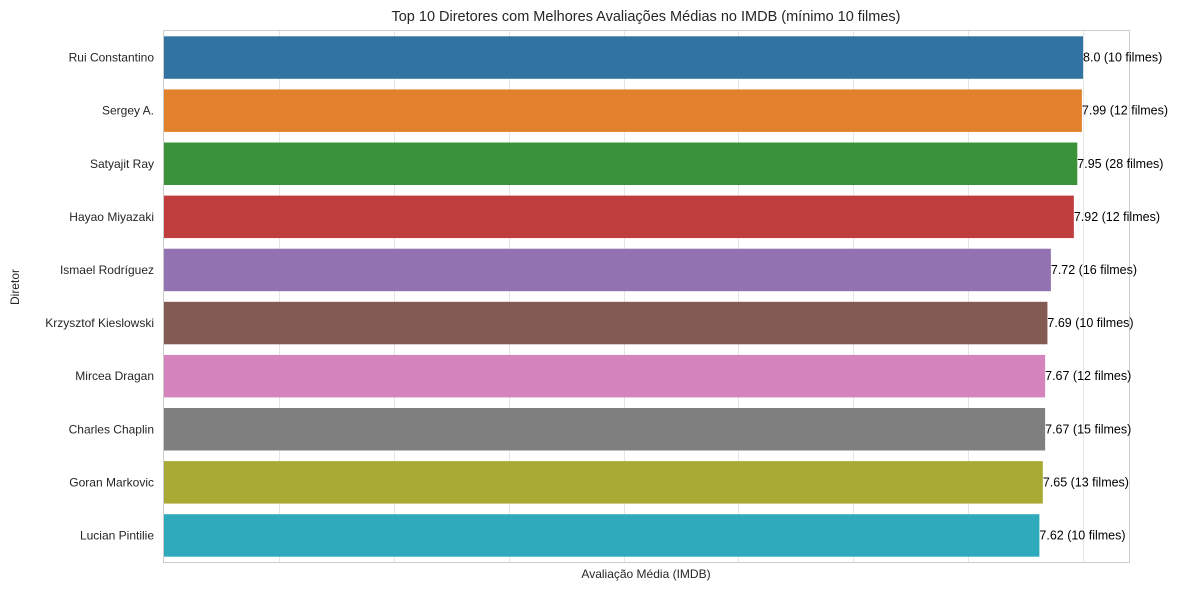 This screenshot has height=590, width=1188. What do you see at coordinates (1086, 482) in the screenshot?
I see `data-label: 7.65 (13 filmes)` at bounding box center [1086, 482].